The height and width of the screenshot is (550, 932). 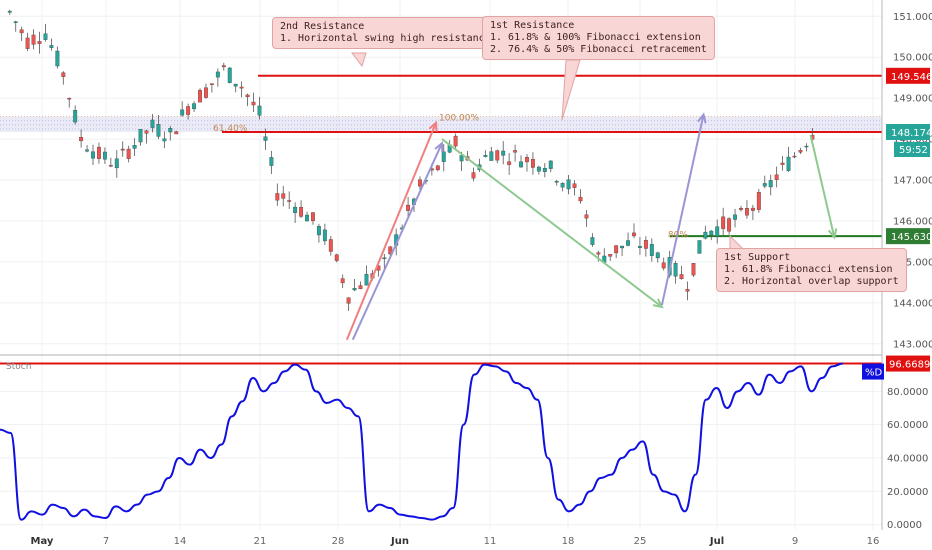 I want to click on x-tick-label: May, so click(x=42, y=541).